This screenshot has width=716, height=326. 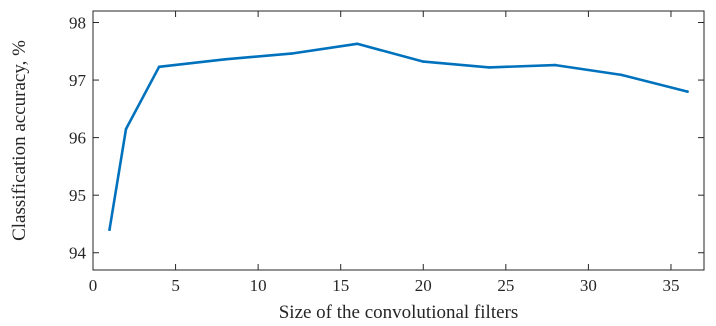 I want to click on y-tick-label: 97, so click(x=78, y=80).